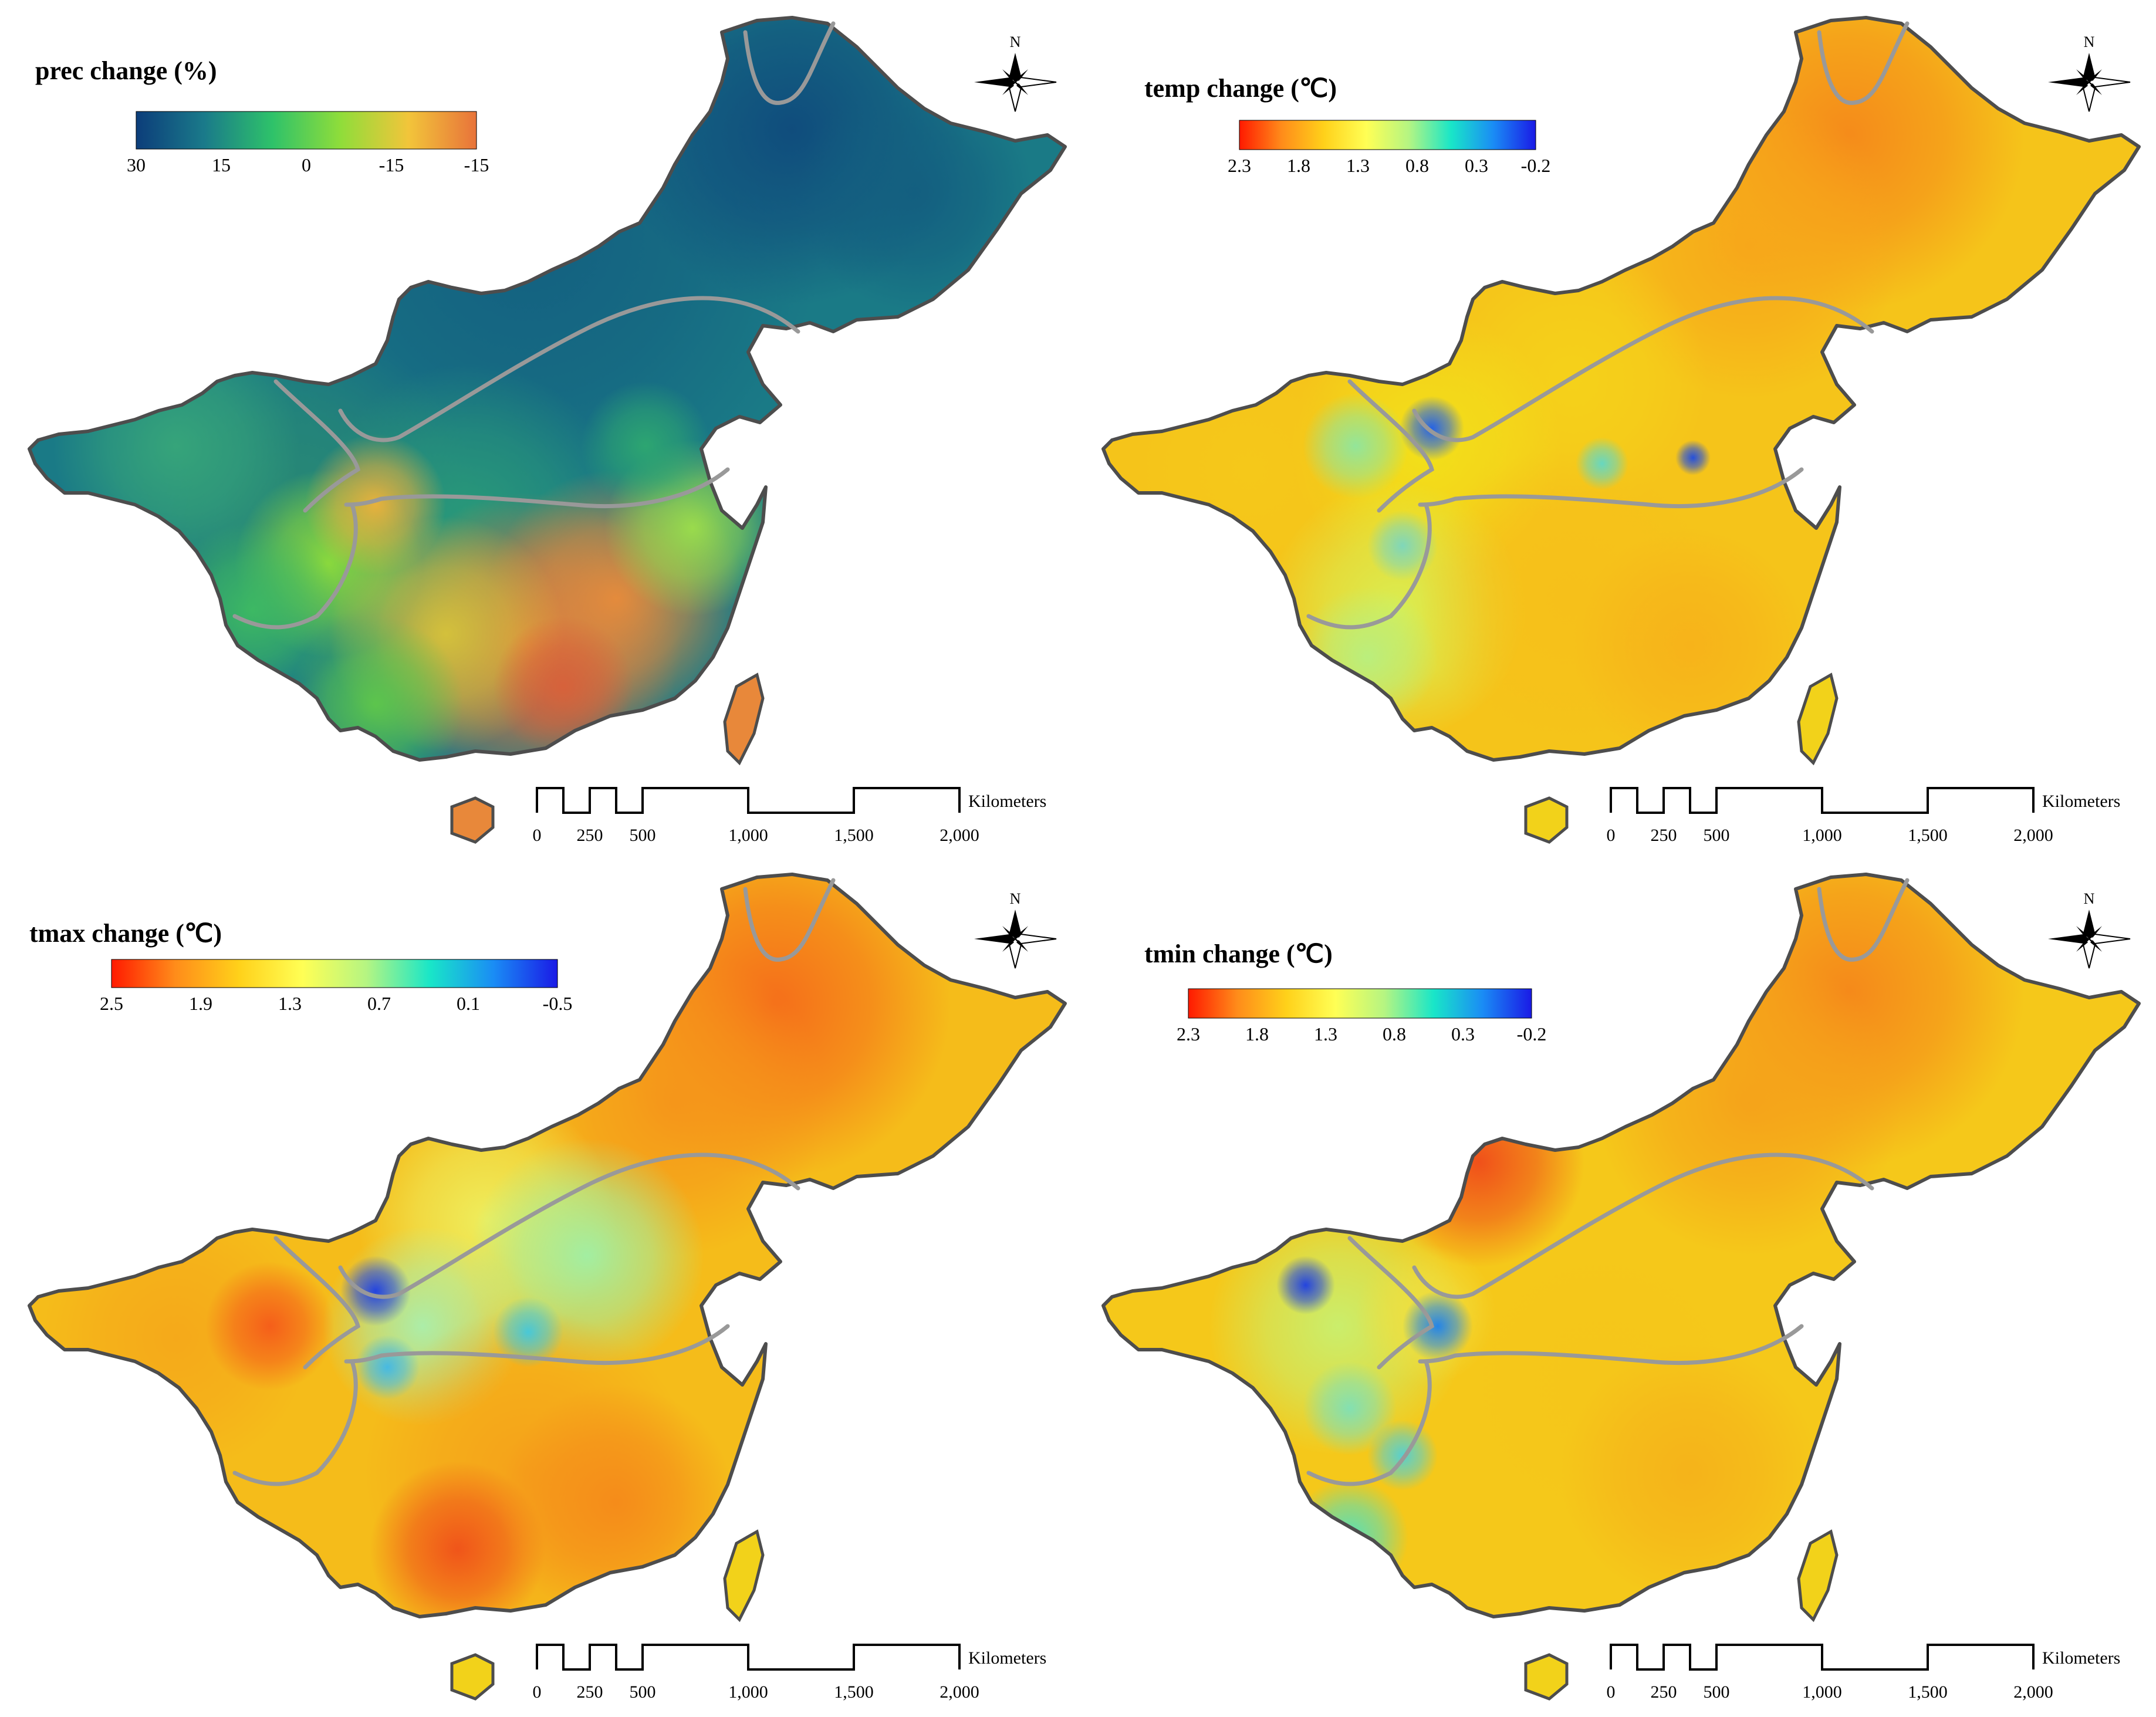 This screenshot has height=1717, width=2156. Describe the element at coordinates (136, 165) in the screenshot. I see `legend-tick: 30` at that location.